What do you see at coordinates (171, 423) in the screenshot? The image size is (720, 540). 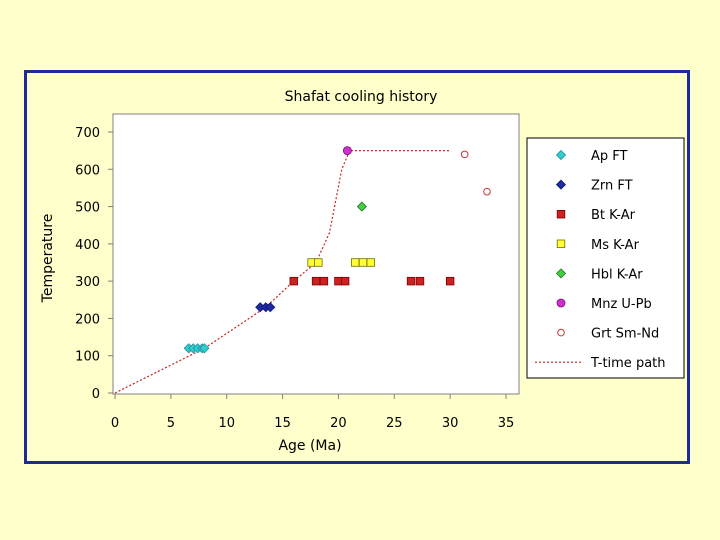 I see `x-tick-label: 5` at bounding box center [171, 423].